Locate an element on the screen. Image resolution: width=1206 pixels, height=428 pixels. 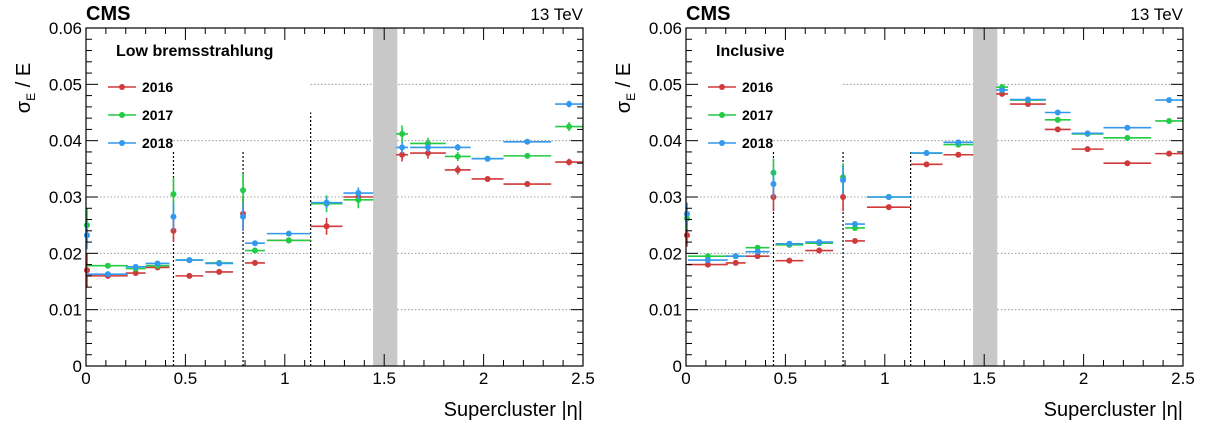
x-tick-label: 1 is located at coordinates (284, 378).